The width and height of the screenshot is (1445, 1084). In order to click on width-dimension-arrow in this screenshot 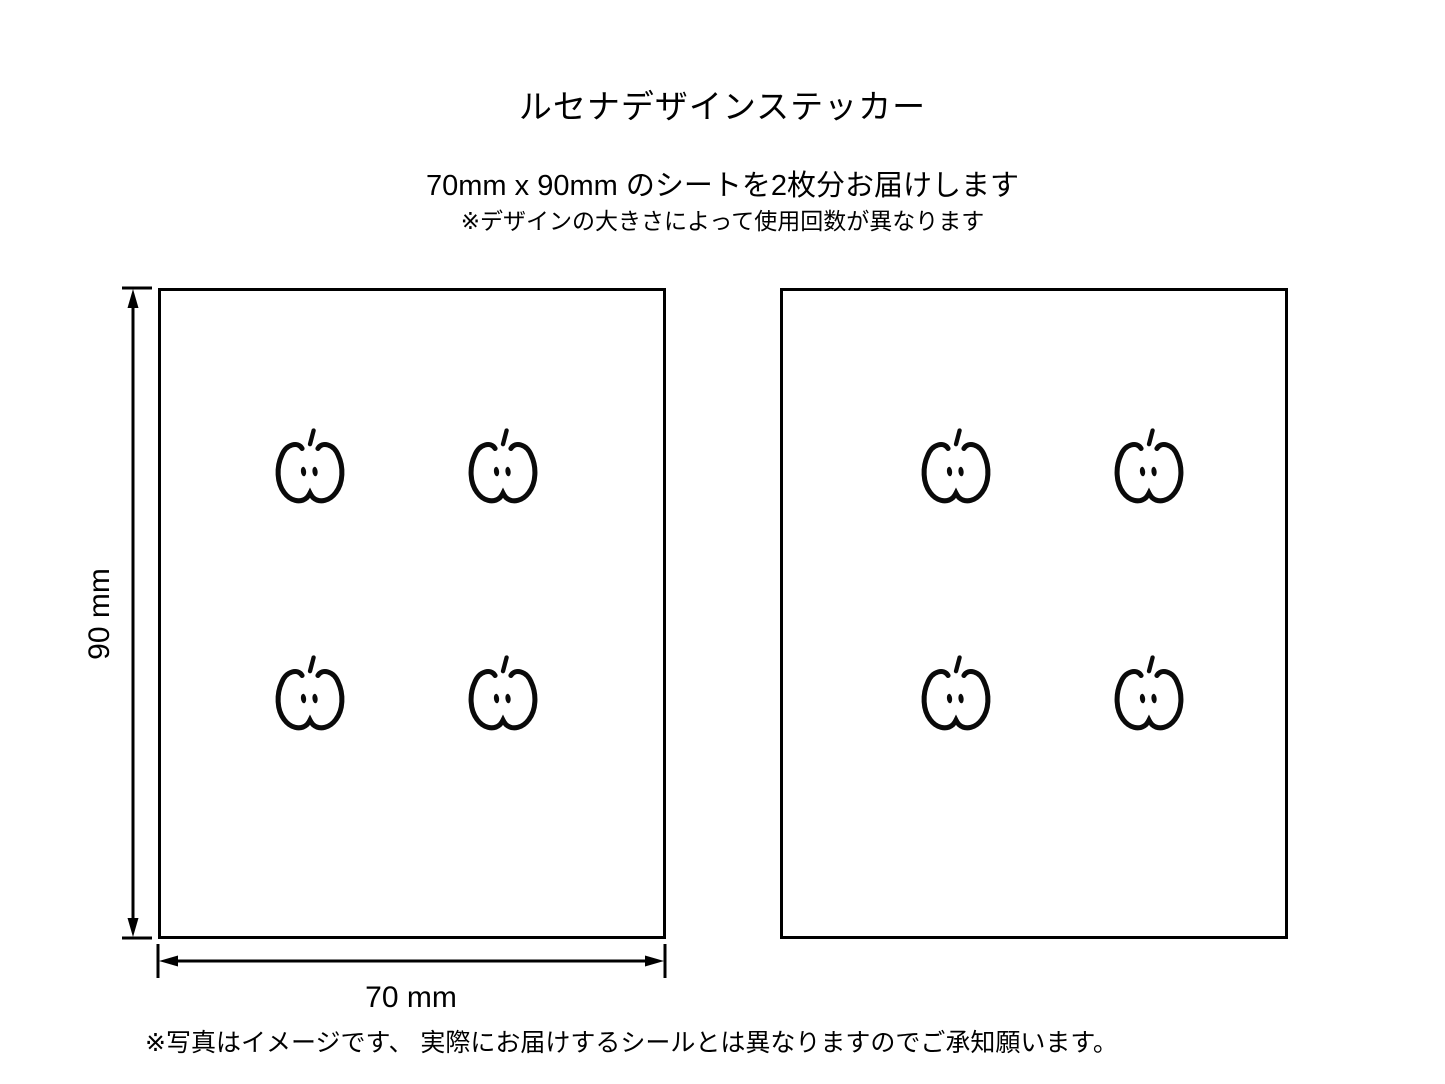, I will do `click(411, 961)`.